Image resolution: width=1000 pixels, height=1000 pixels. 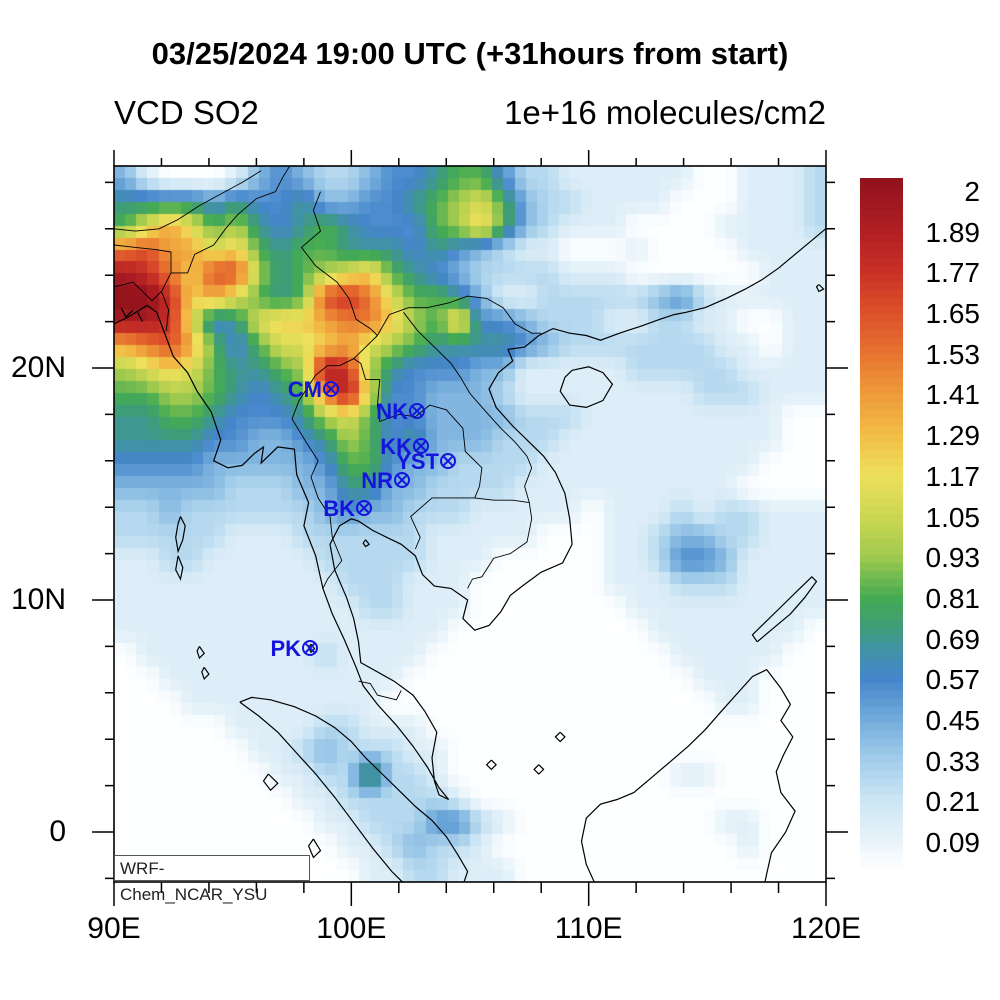 What do you see at coordinates (392, 411) in the screenshot?
I see `station-label: NK` at bounding box center [392, 411].